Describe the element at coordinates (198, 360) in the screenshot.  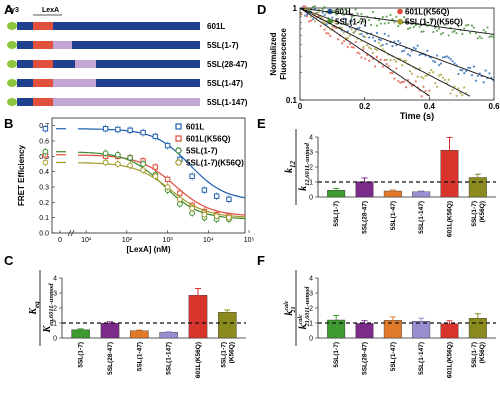
I see `category-label: 601L(K56Q)` at that location.